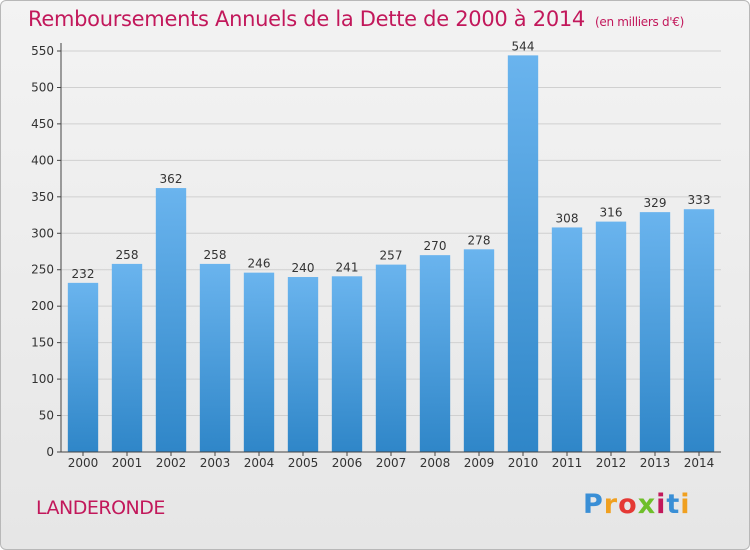  What do you see at coordinates (42, 124) in the screenshot?
I see `y-tick-label: 450` at bounding box center [42, 124].